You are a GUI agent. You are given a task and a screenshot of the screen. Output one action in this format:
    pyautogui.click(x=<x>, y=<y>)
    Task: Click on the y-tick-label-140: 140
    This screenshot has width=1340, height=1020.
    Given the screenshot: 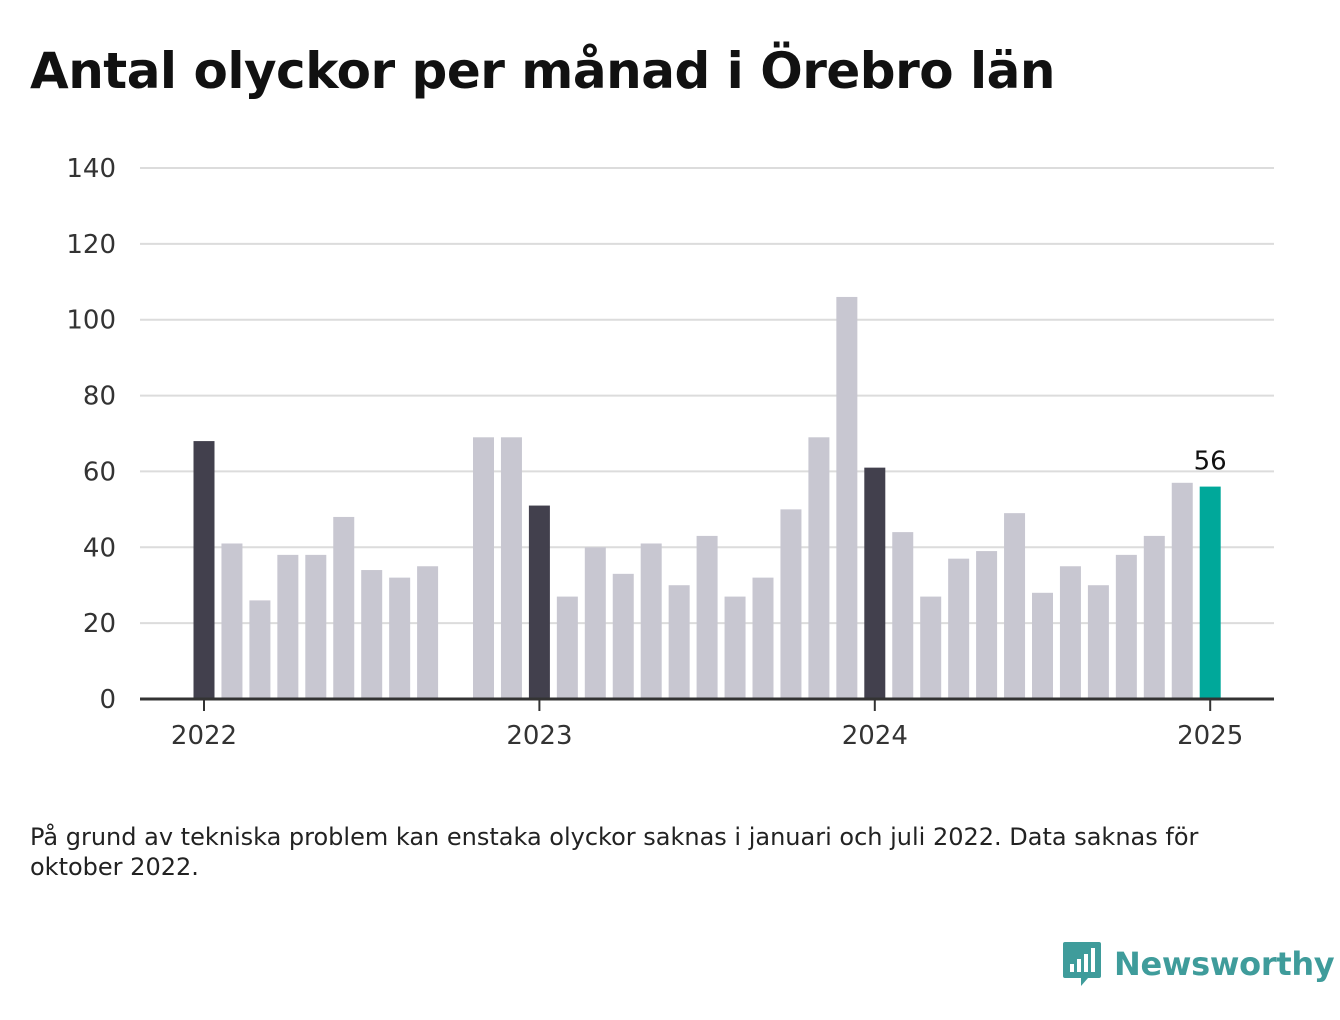 What is the action you would take?
    pyautogui.click(x=91, y=169)
    